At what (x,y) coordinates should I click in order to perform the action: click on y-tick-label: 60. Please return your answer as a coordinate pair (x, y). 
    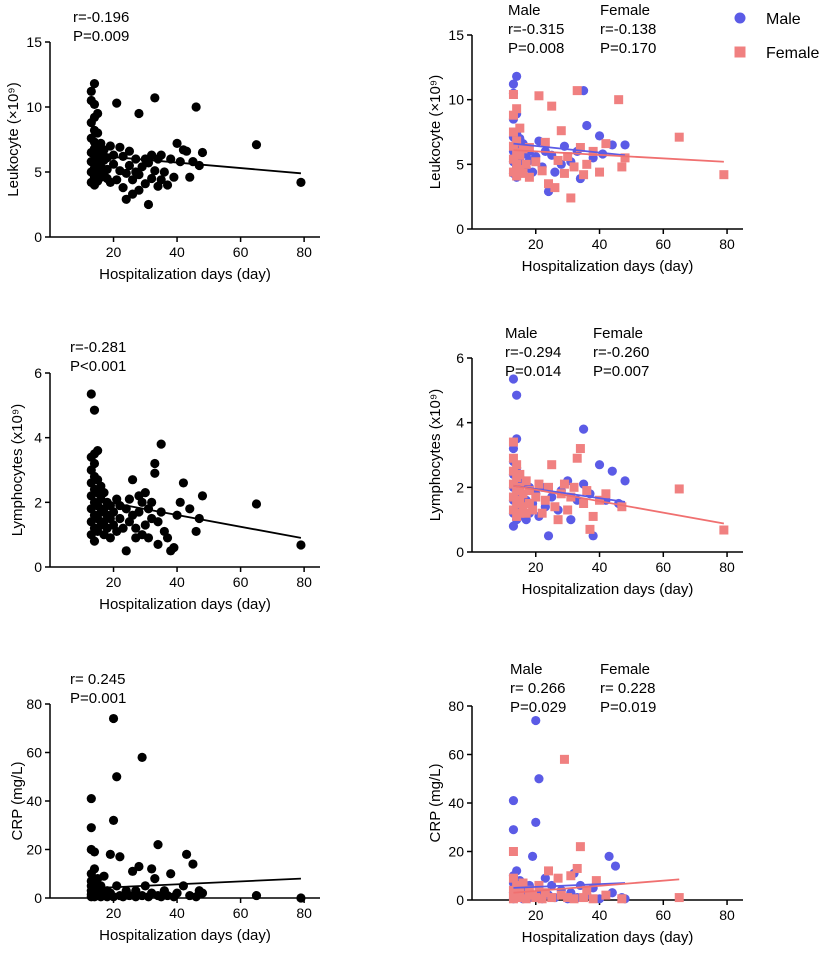
    Looking at the image, I should click on (456, 755).